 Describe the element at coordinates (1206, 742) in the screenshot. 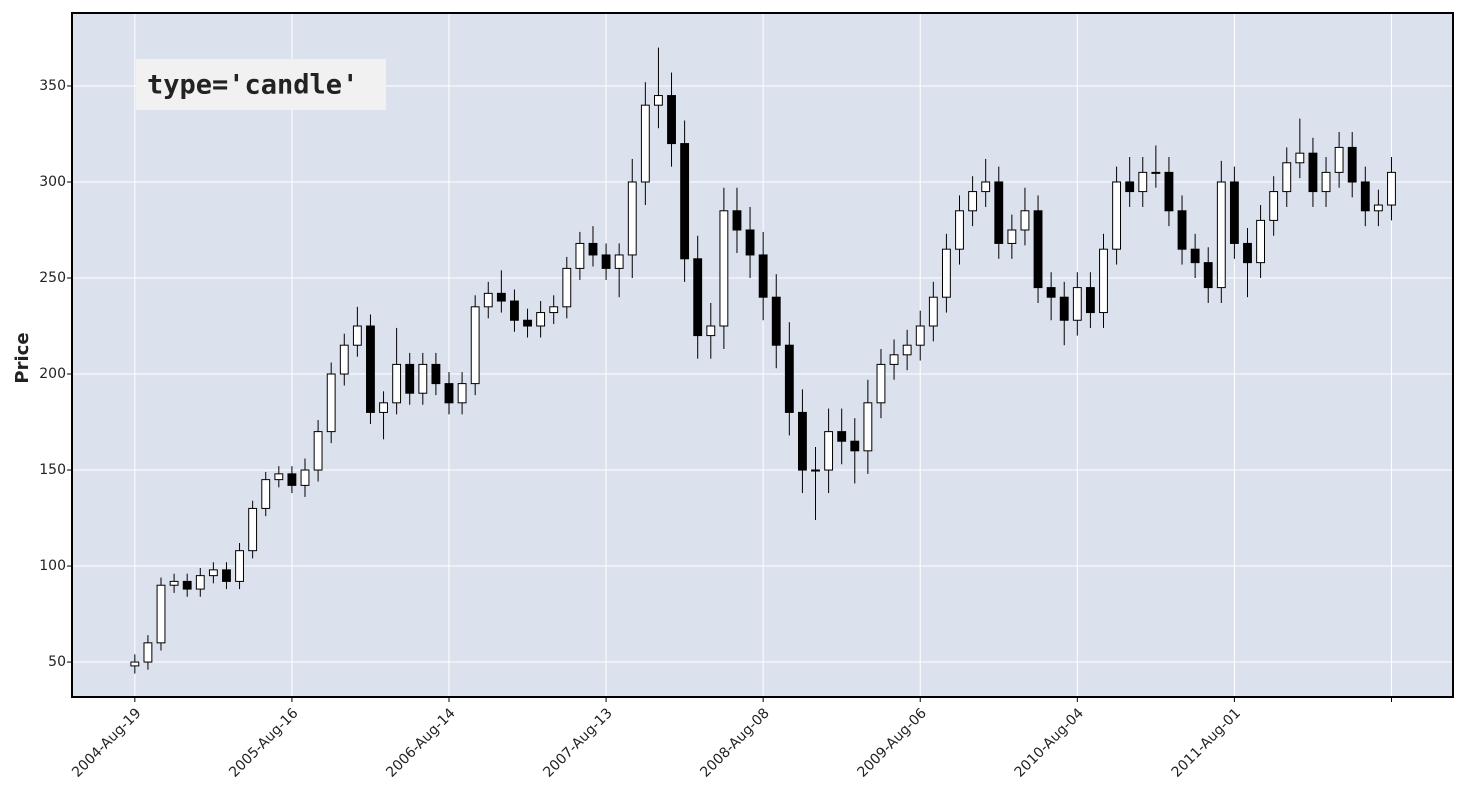

I see `x-tick-label: 2011-Aug-01` at that location.